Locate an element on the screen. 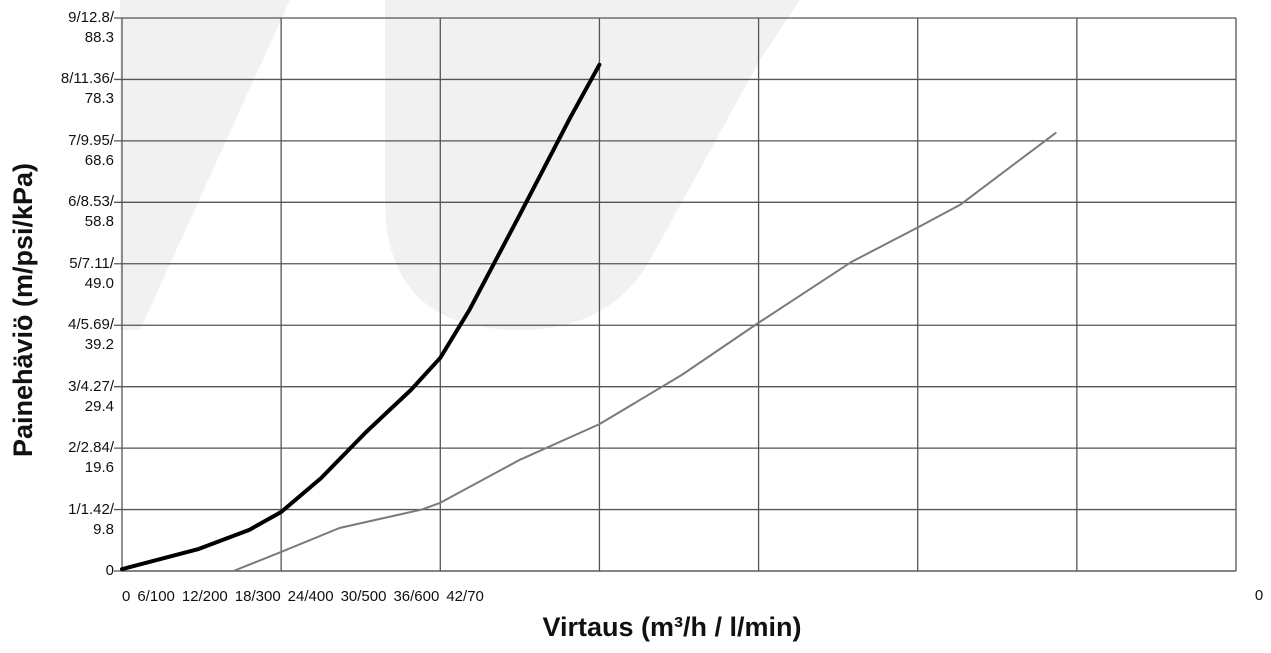  y-tick-label: 7/9.95/ 68.6 is located at coordinates (91, 150).